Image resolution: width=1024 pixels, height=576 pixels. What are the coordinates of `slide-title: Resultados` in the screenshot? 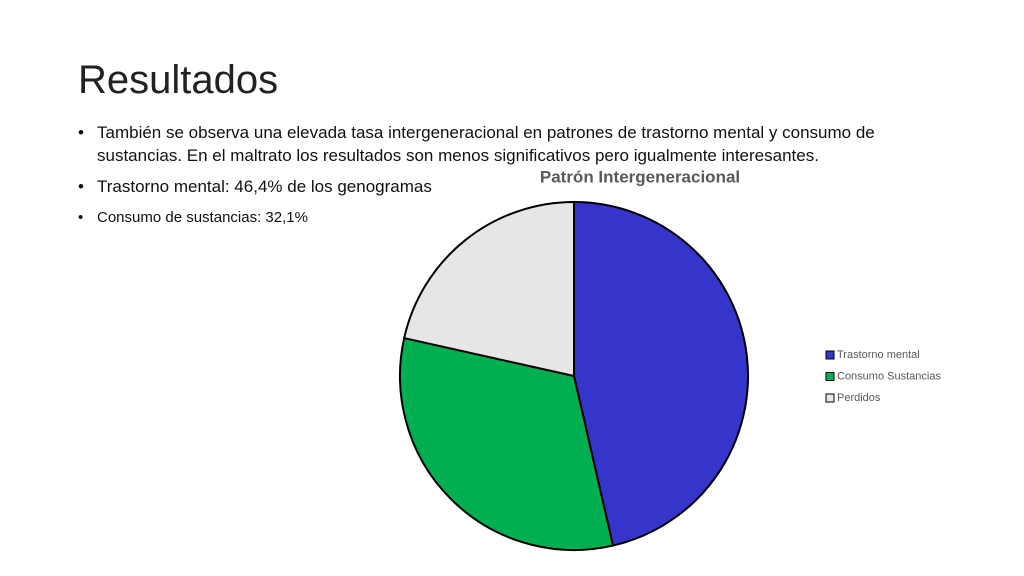 It's located at (178, 80).